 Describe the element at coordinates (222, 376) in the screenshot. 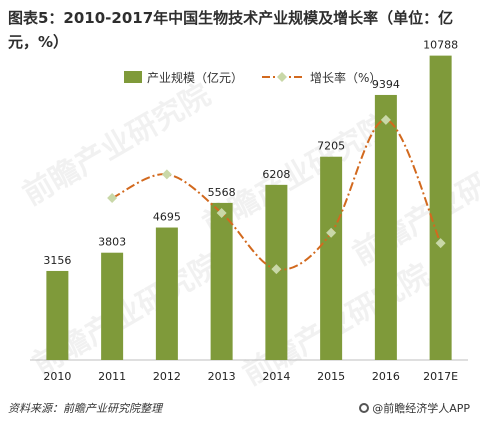

I see `x-tick-label: 2013` at that location.